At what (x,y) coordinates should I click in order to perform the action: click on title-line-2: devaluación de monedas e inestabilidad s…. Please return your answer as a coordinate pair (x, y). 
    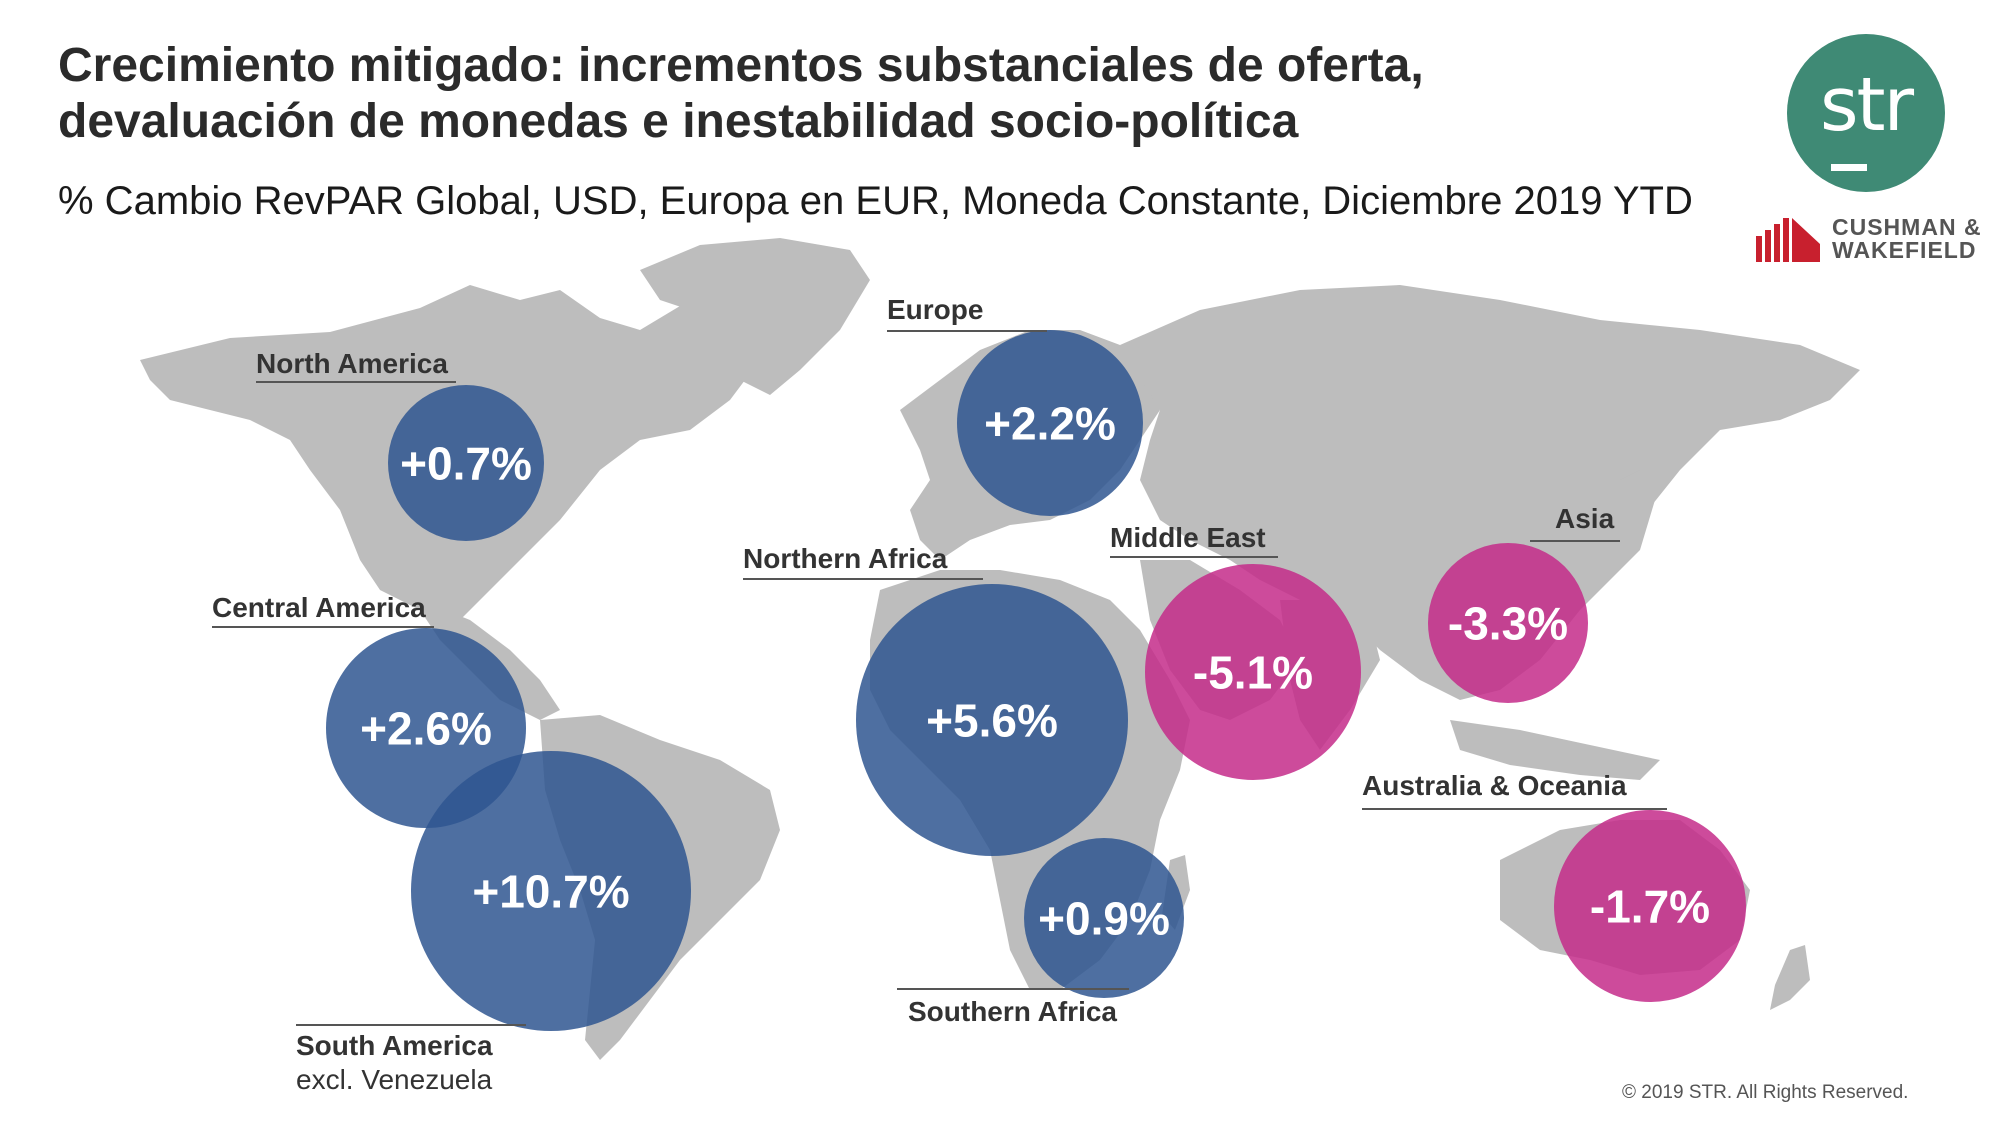
    Looking at the image, I should click on (678, 121).